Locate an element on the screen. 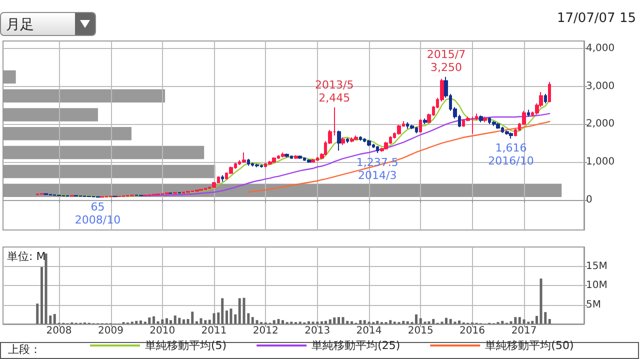 Image resolution: width=640 pixels, height=359 pixels. y-tick-label: 4,000 is located at coordinates (600, 48).